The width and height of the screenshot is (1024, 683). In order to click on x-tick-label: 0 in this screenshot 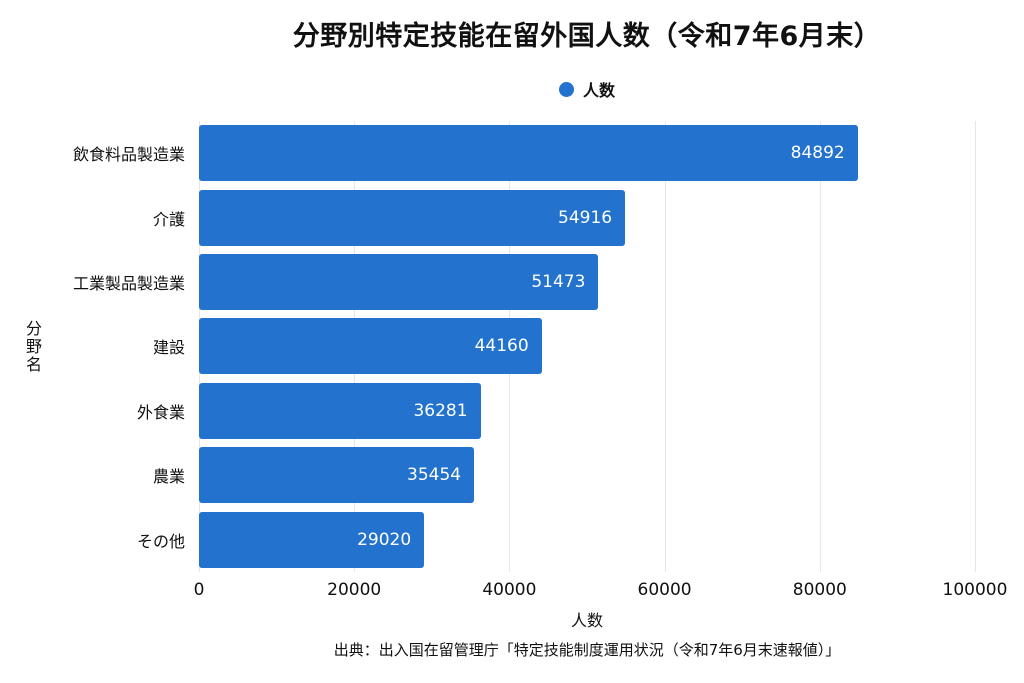, I will do `click(199, 590)`.